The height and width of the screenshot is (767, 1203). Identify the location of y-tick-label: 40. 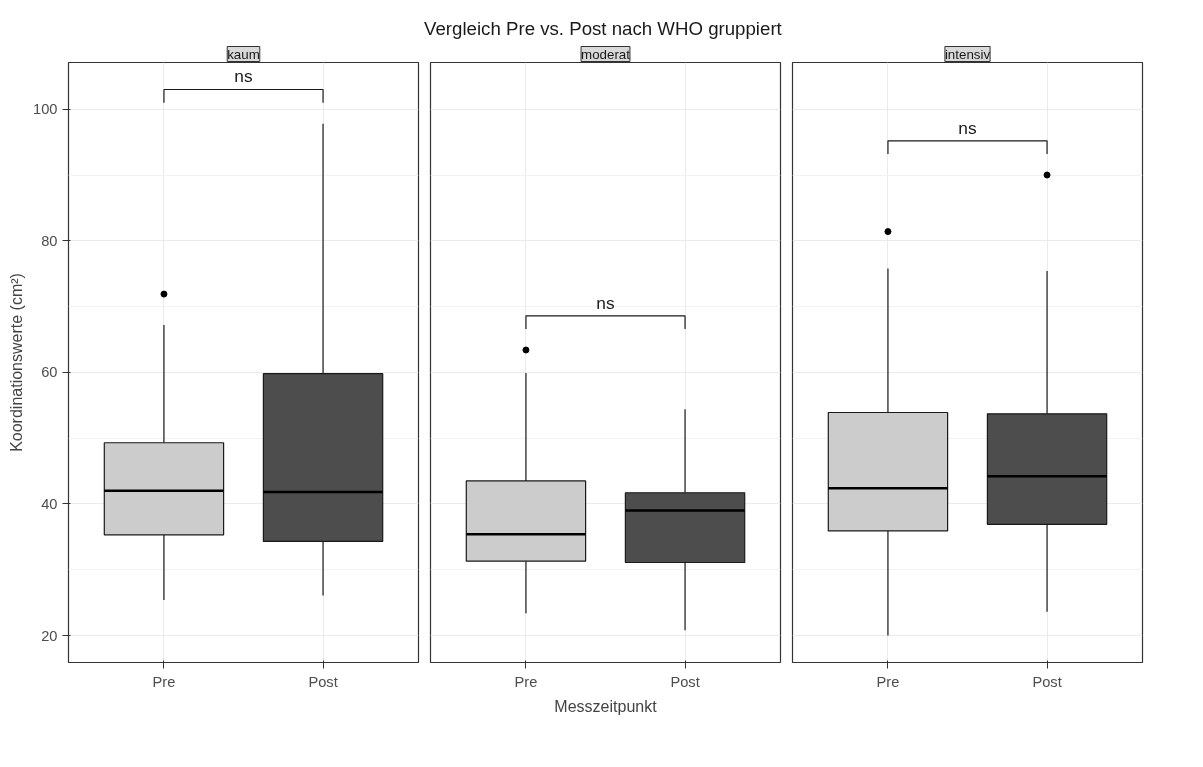
(49, 503).